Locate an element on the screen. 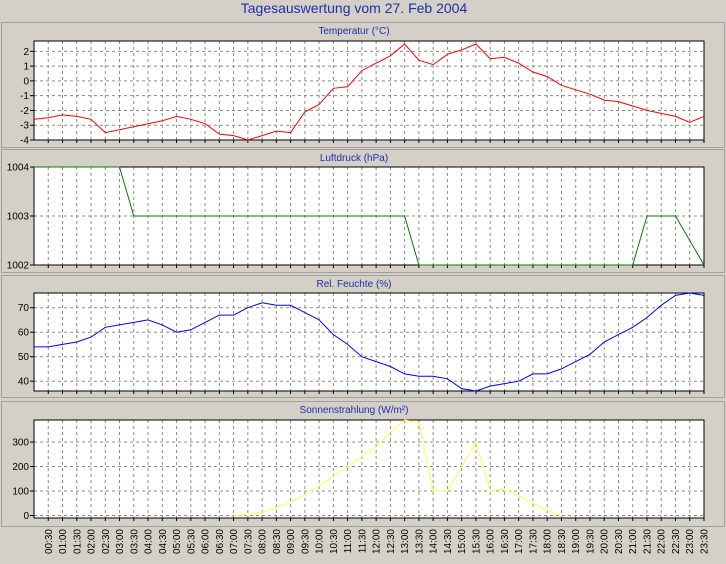 Image resolution: width=726 pixels, height=564 pixels. x-tick-label: 18:00 is located at coordinates (548, 541).